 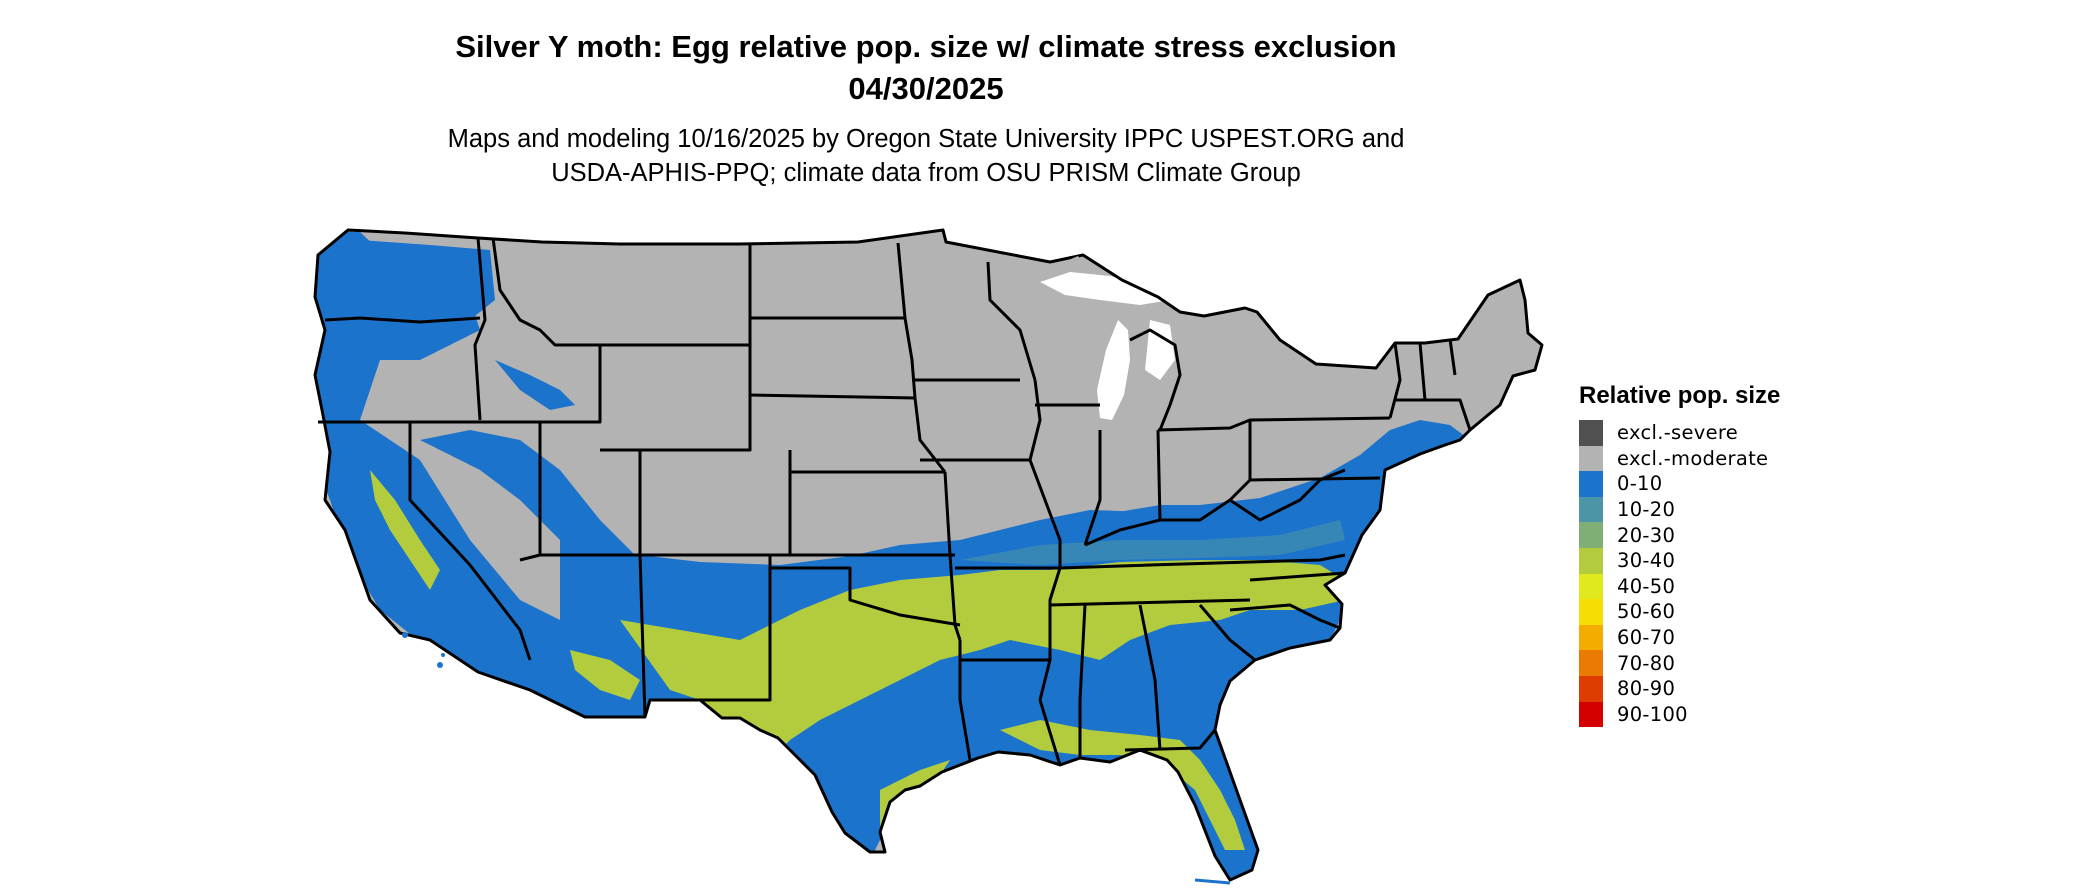 What do you see at coordinates (1227, 633) in the screenshot?
I see `border-ga-sc` at bounding box center [1227, 633].